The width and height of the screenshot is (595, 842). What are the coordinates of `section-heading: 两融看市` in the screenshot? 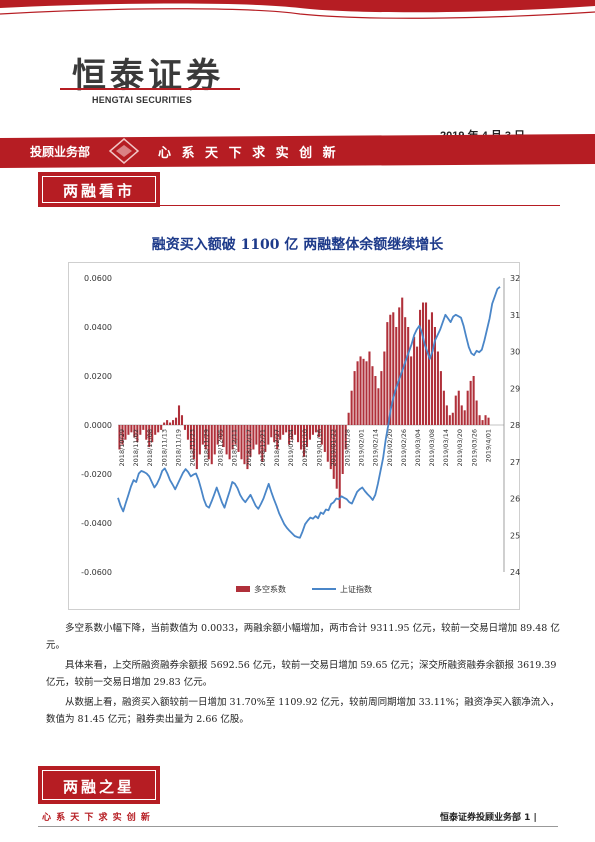 It's located at (98, 191).